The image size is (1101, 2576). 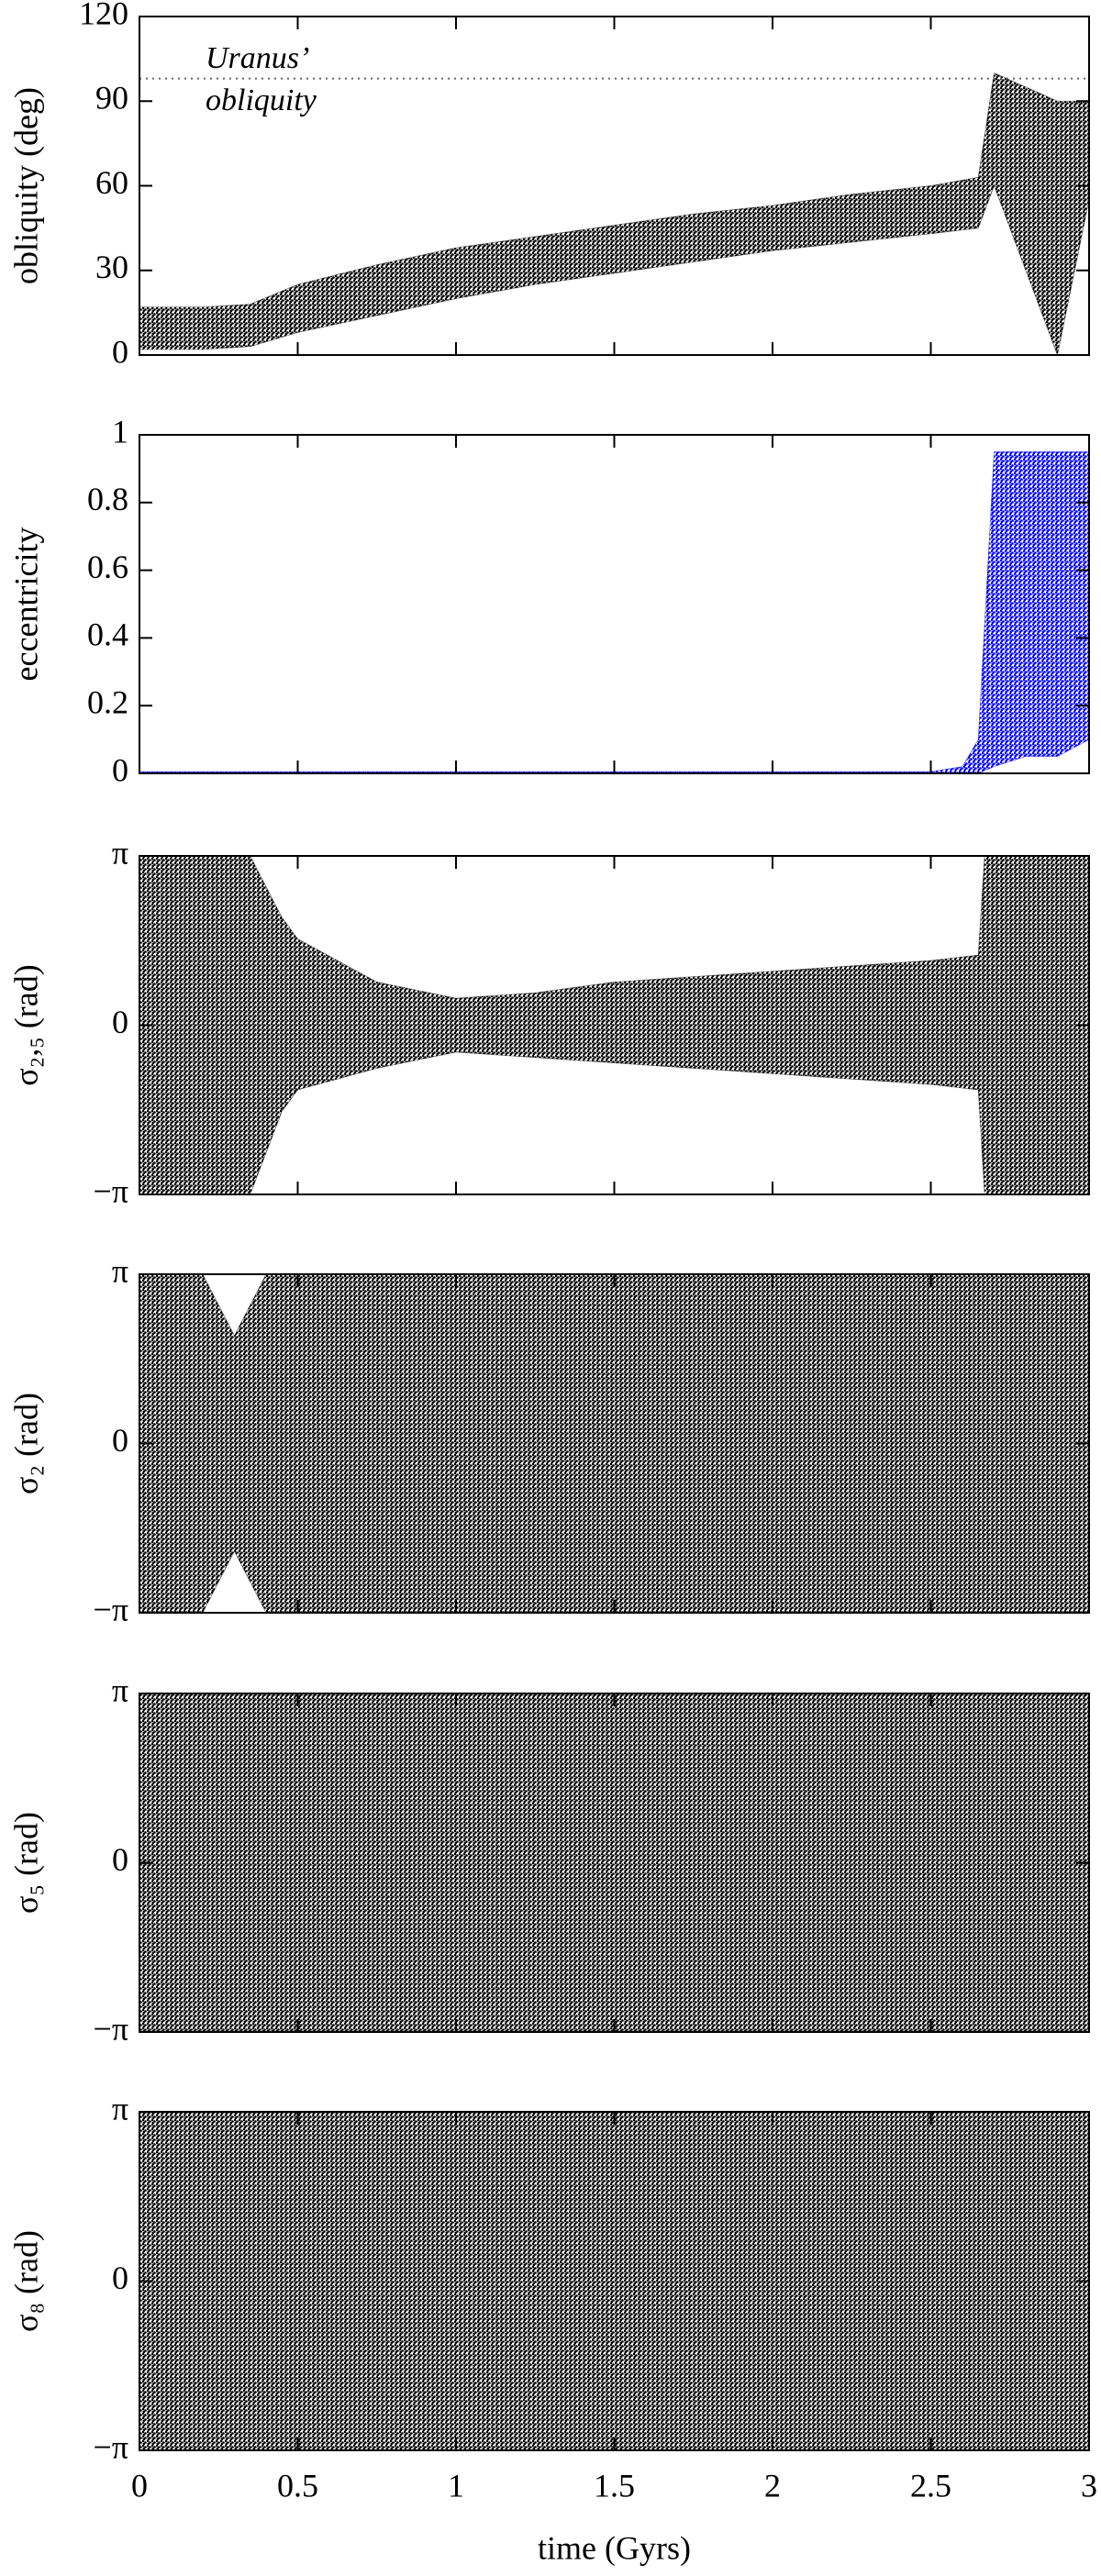 I want to click on y-axis-label: σ₈ (rad), so click(x=26, y=2281).